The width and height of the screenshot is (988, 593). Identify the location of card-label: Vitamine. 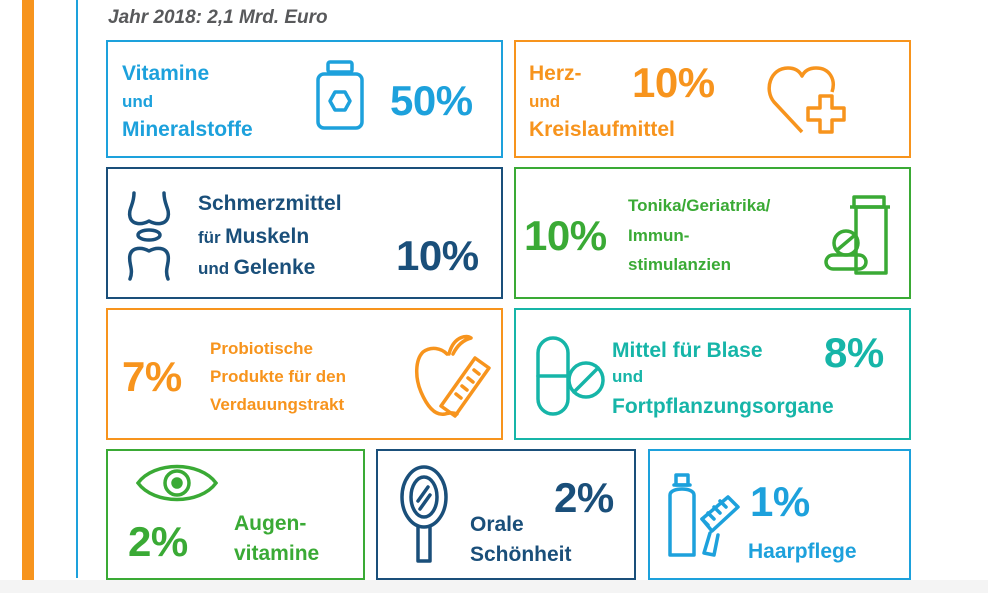
(166, 73).